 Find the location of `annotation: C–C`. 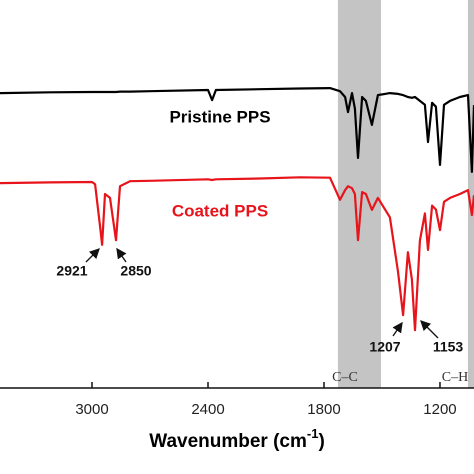

annotation: C–C is located at coordinates (345, 377).